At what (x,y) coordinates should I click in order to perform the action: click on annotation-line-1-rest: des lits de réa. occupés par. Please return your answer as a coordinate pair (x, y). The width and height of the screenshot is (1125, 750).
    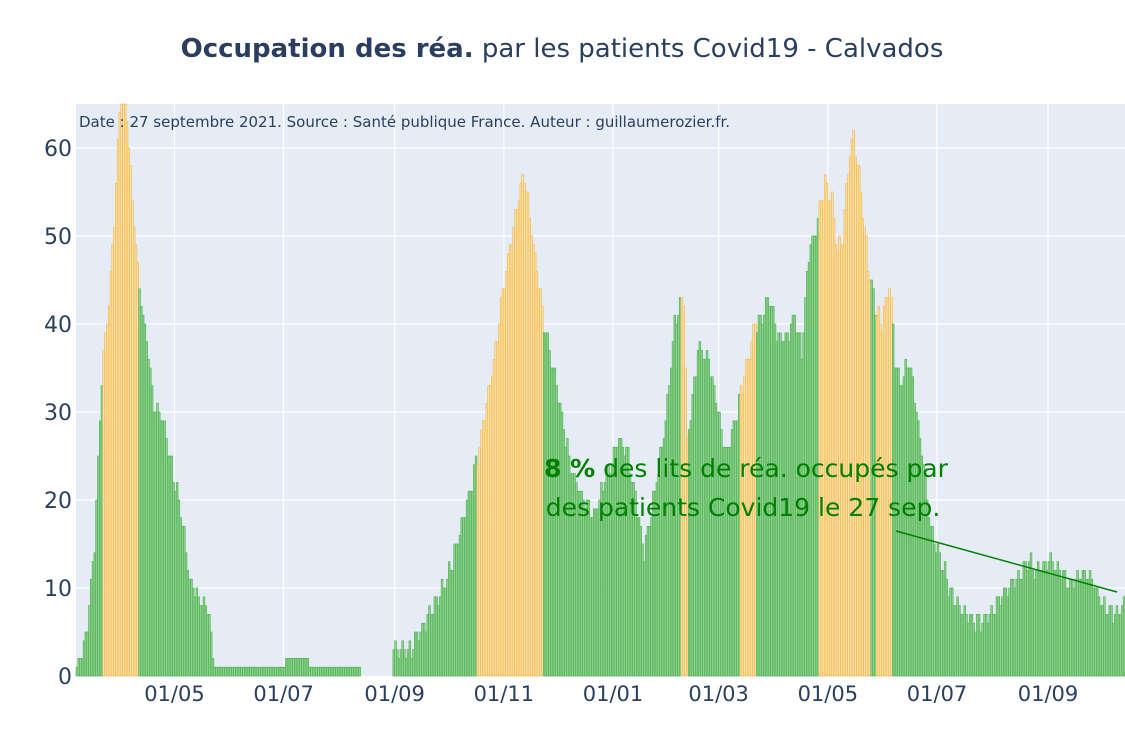
    Looking at the image, I should click on (771, 468).